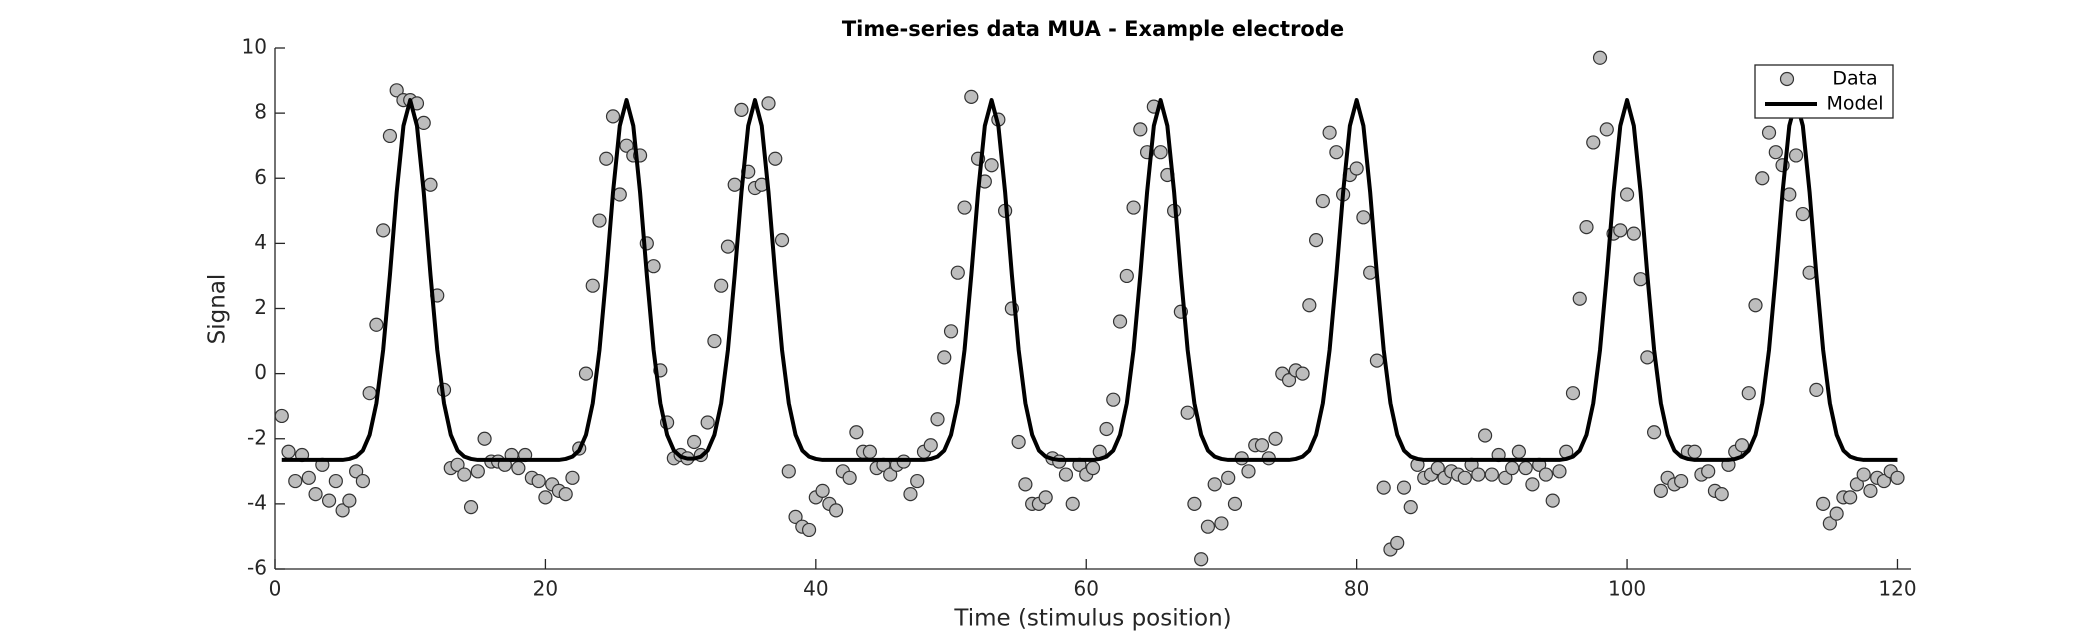 Image resolution: width=2100 pixels, height=638 pixels. I want to click on y-tick-label: 0, so click(260, 372).